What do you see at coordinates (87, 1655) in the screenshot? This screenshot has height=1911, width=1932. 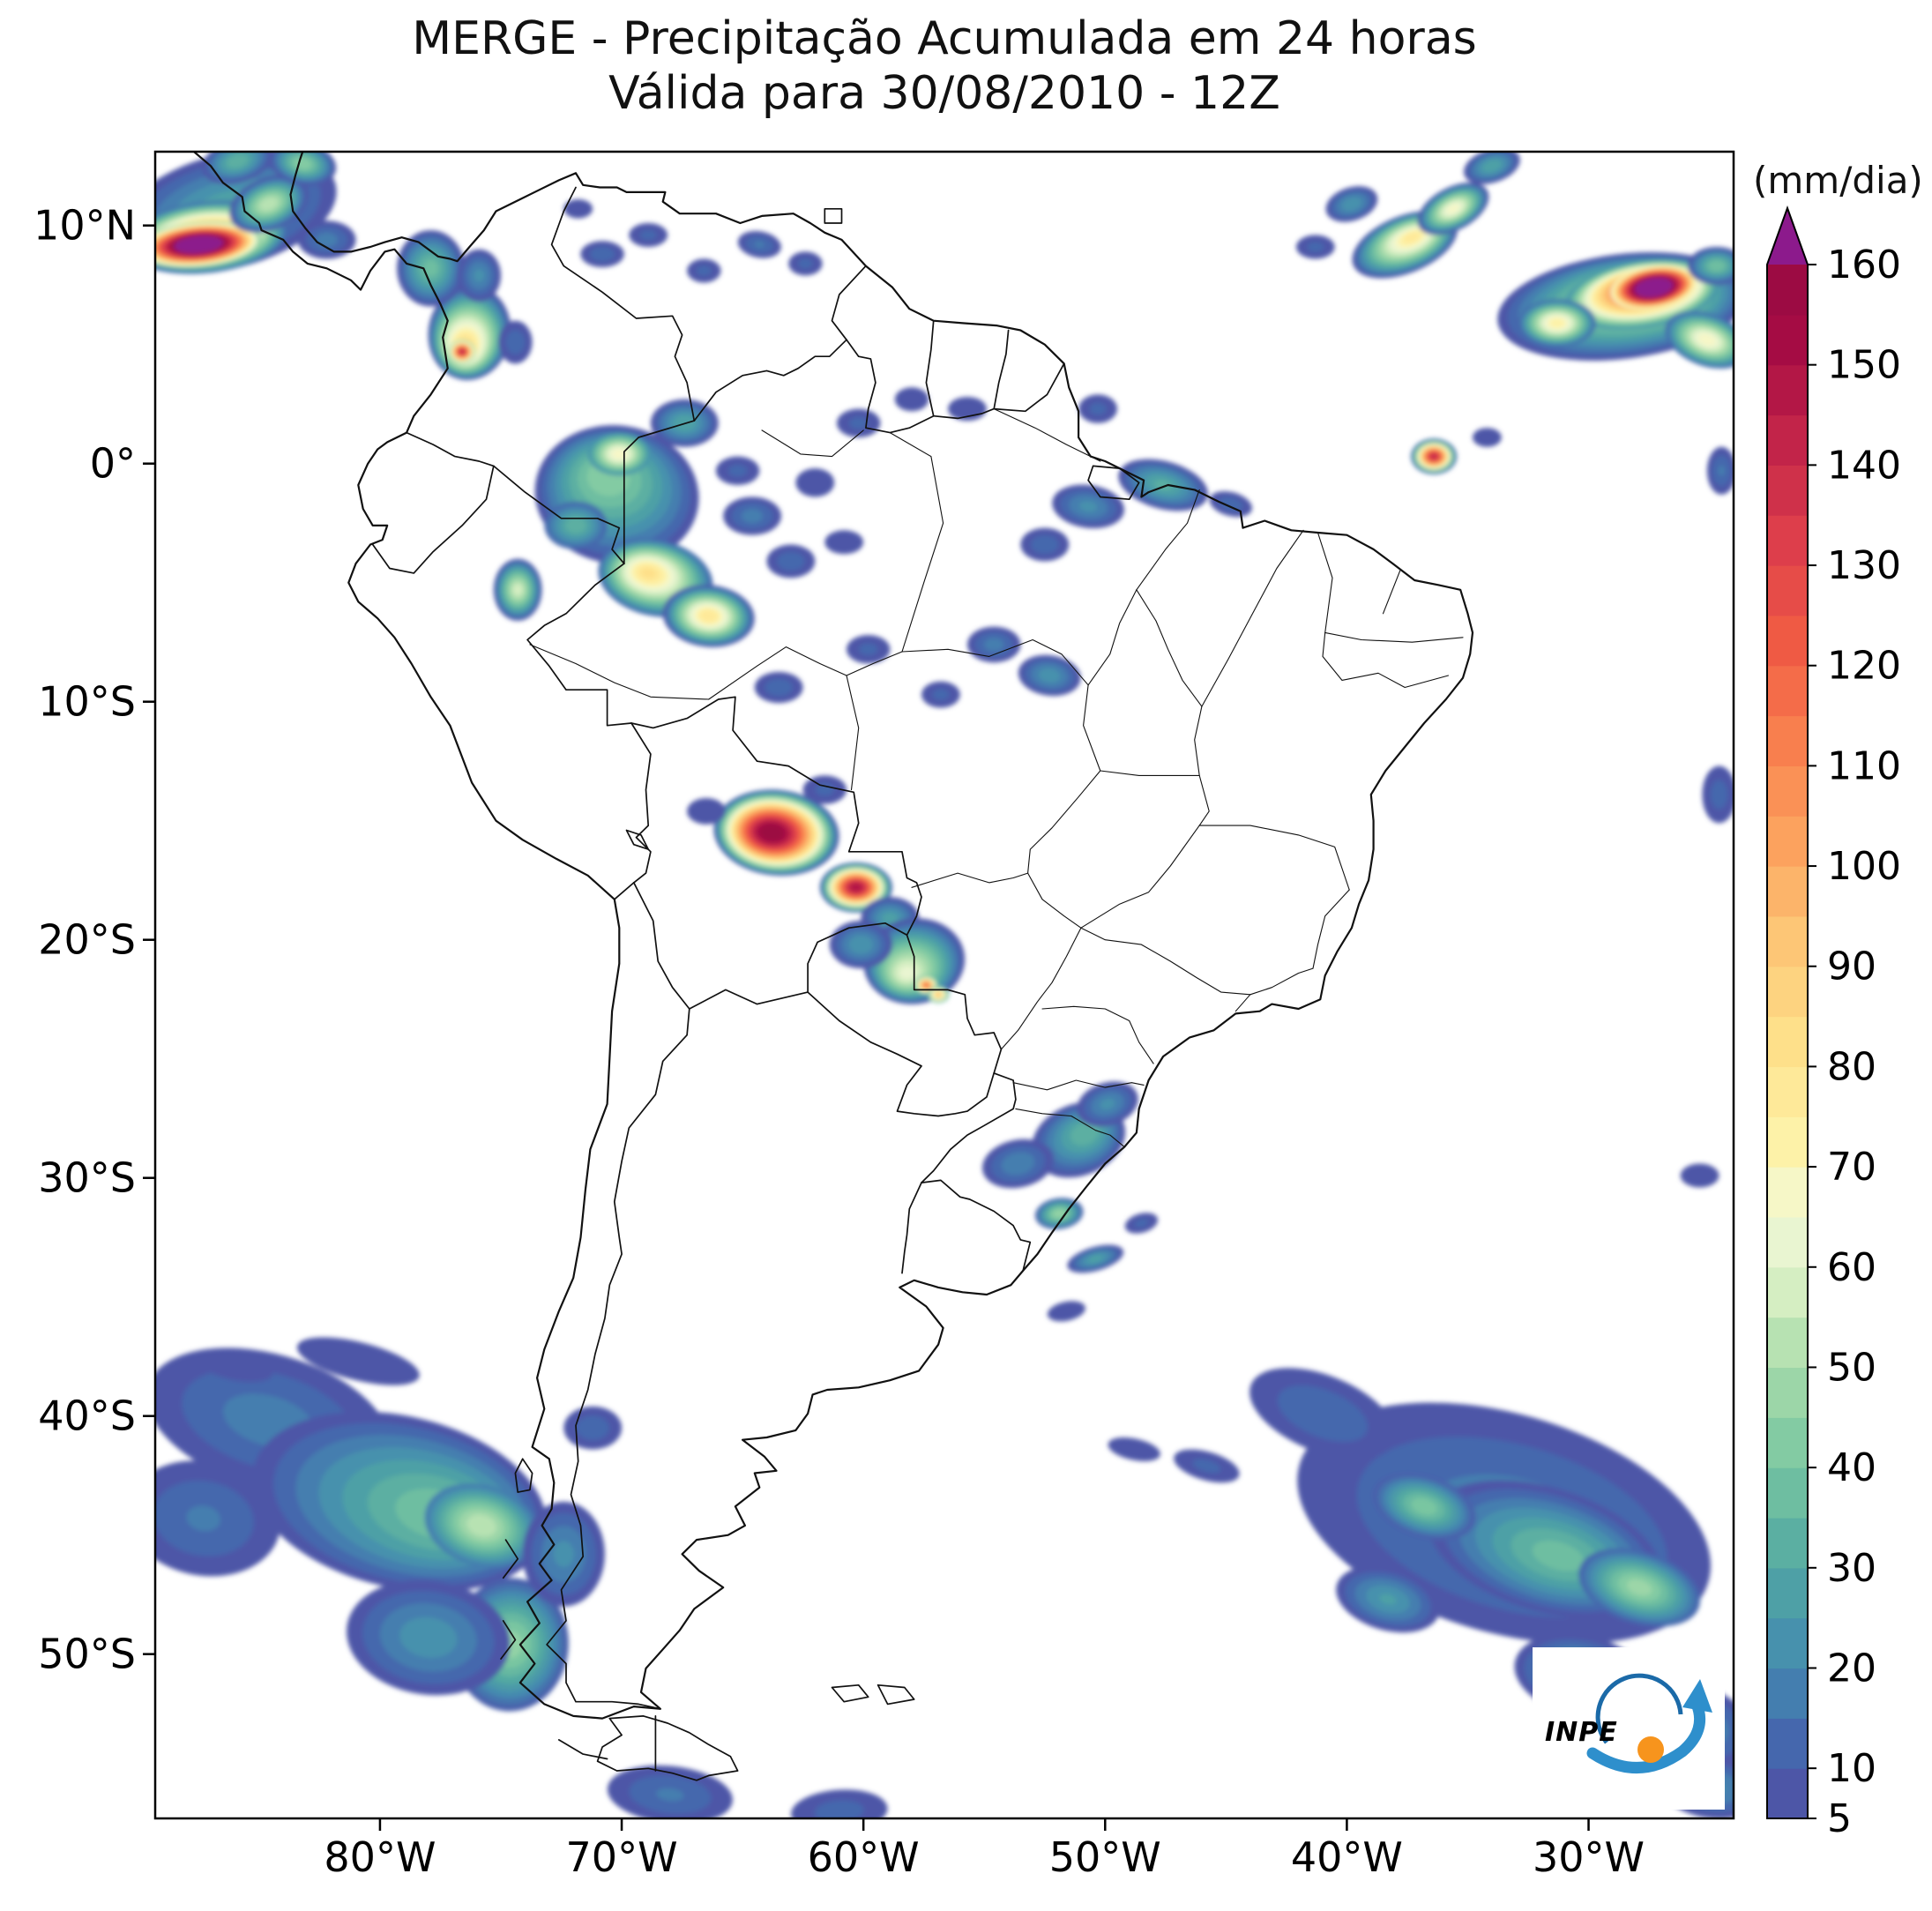 I see `y-tick-label: 50°S` at bounding box center [87, 1655].